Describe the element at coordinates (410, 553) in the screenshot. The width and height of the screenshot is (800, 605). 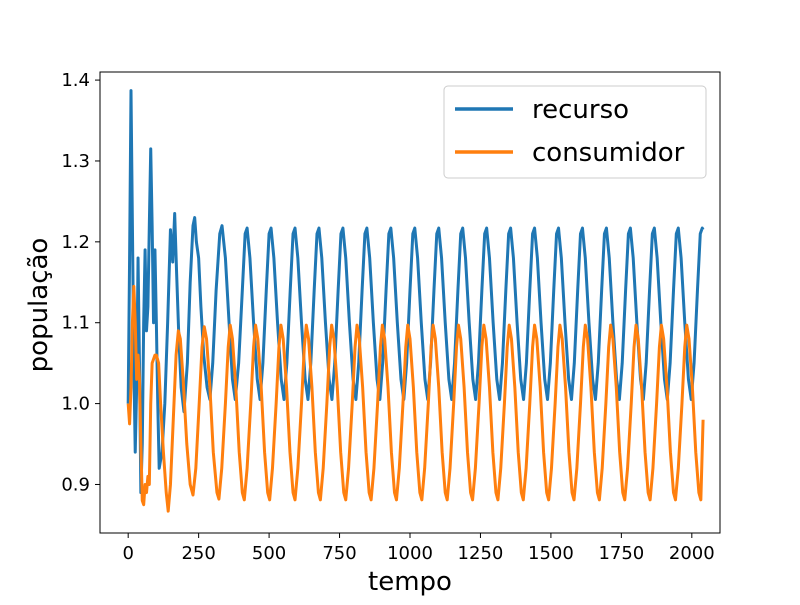
I see `x-tick-label: 1000` at that location.